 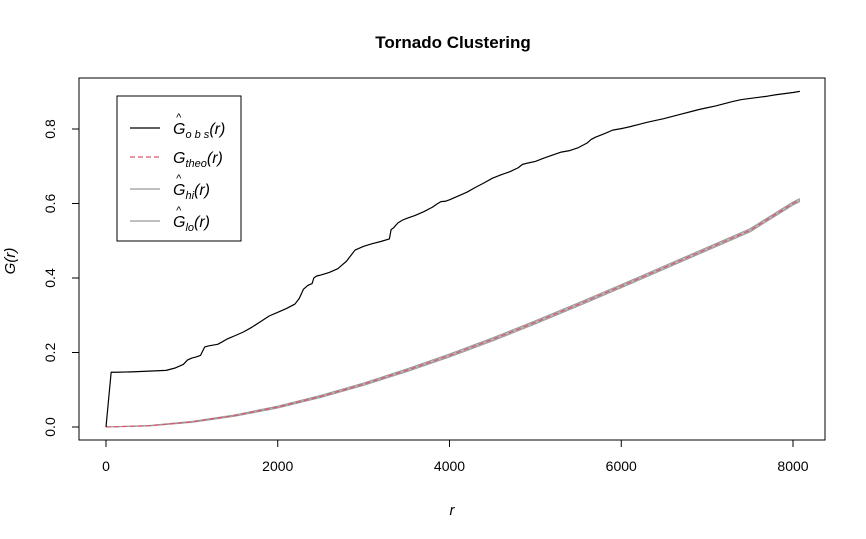 What do you see at coordinates (453, 510) in the screenshot?
I see `x-axis-label: r` at bounding box center [453, 510].